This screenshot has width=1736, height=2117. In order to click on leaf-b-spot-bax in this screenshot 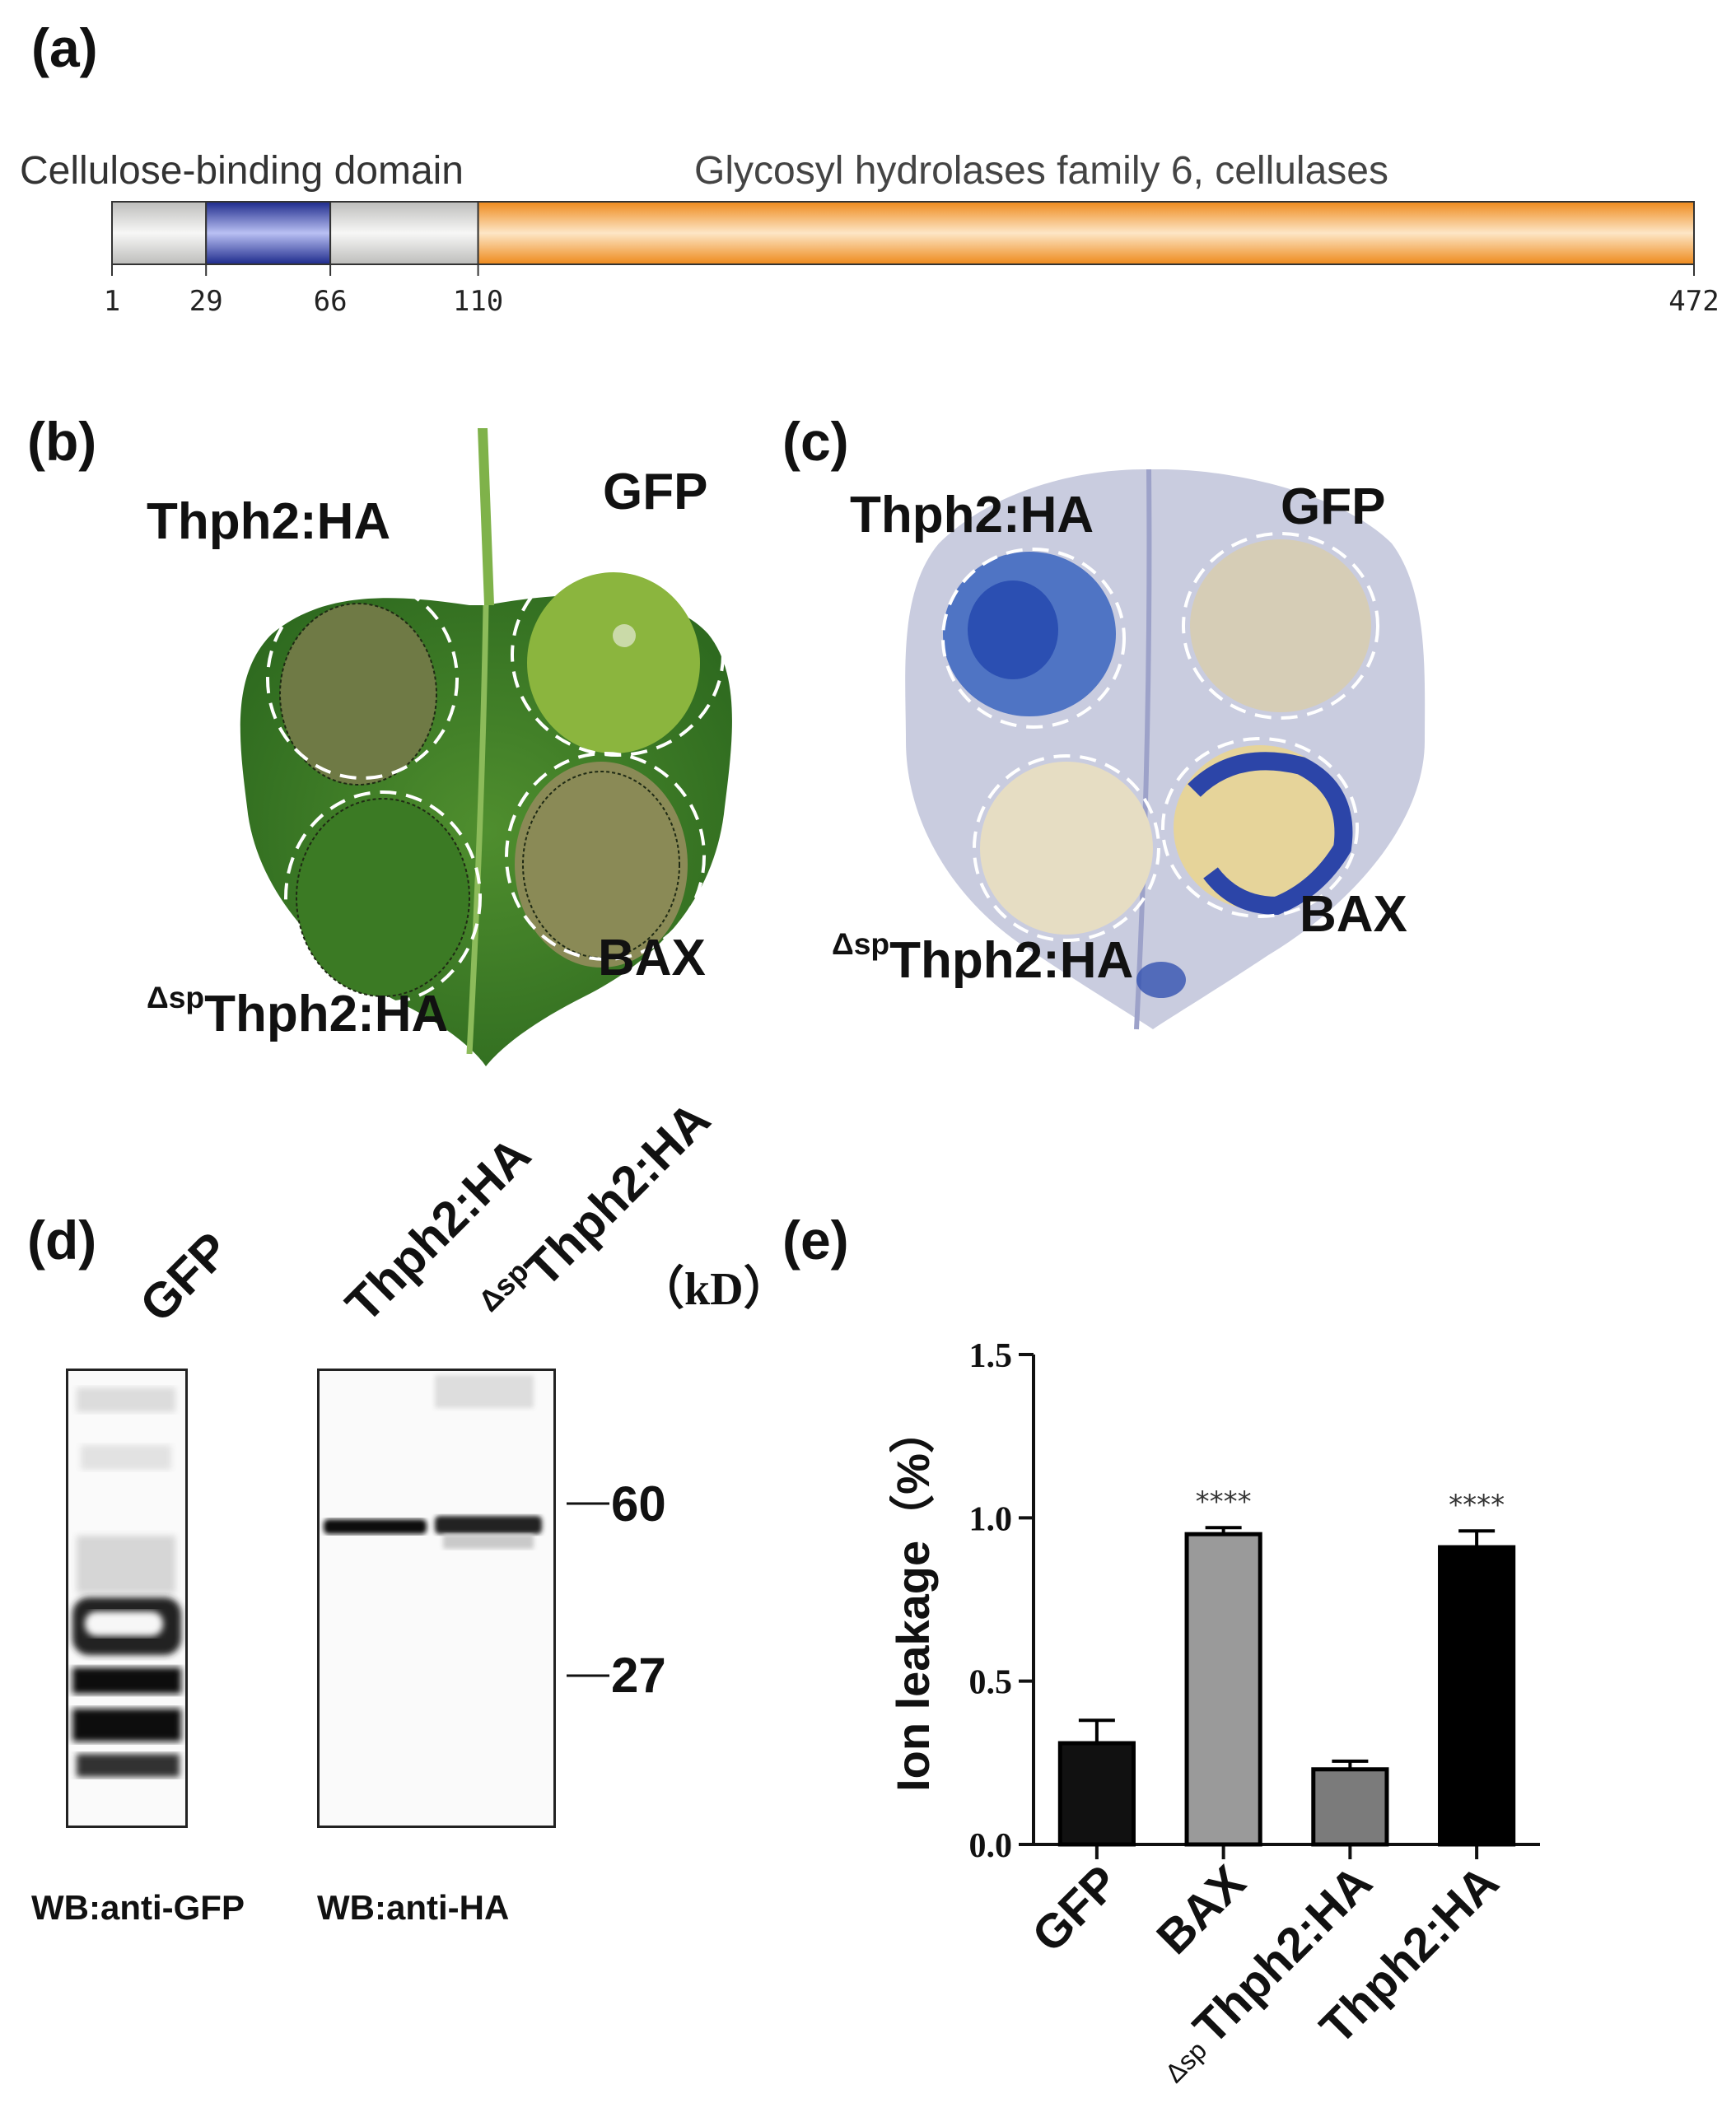, I will do `click(601, 865)`.